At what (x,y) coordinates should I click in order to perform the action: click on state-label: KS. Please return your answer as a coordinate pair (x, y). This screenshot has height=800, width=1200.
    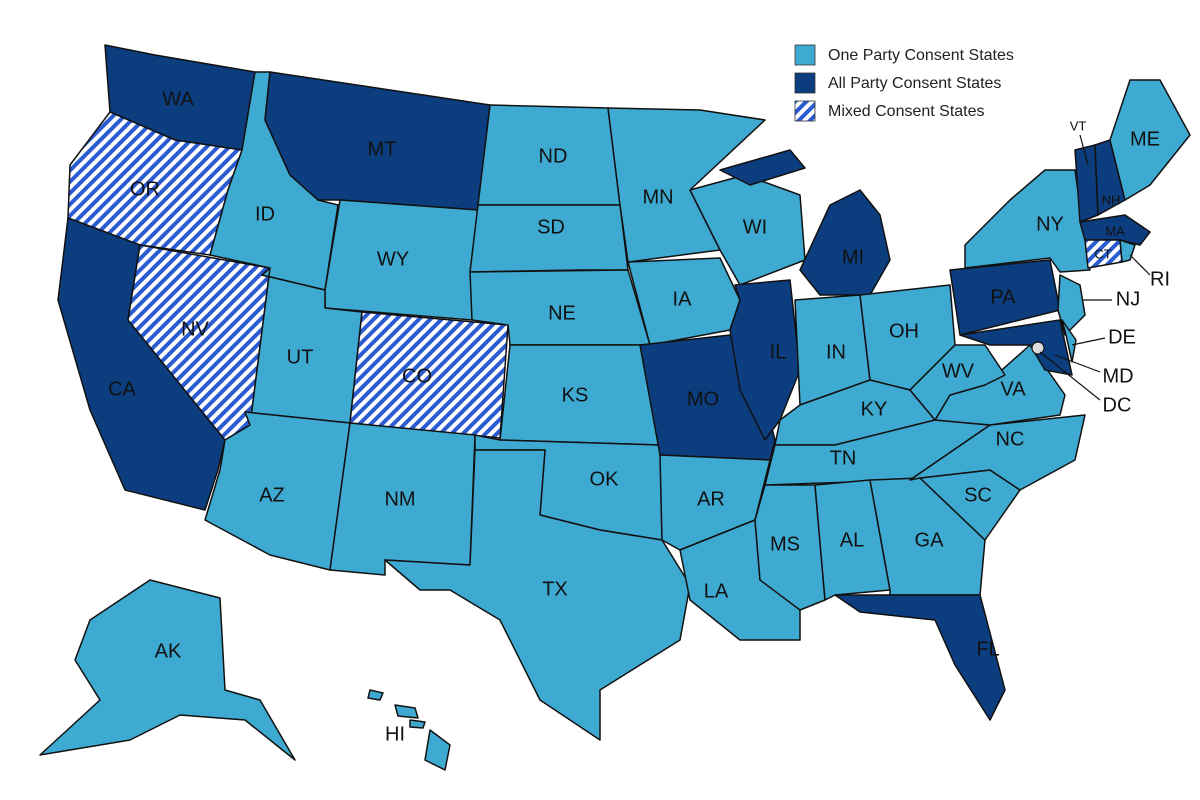
    Looking at the image, I should click on (575, 395).